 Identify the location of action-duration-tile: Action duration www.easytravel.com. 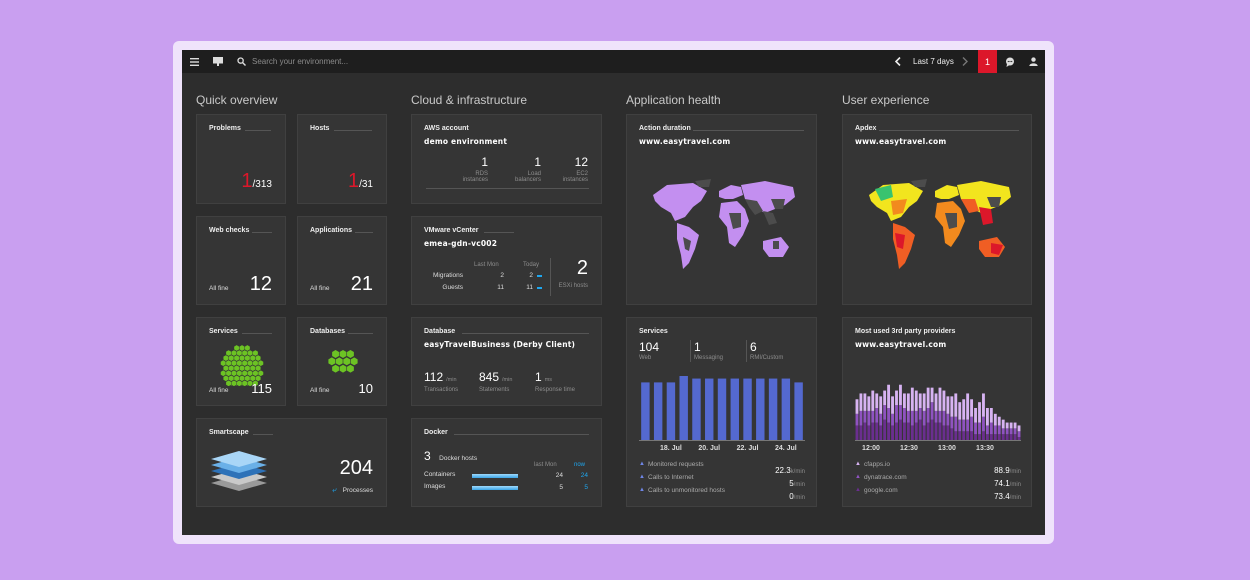
(721, 209).